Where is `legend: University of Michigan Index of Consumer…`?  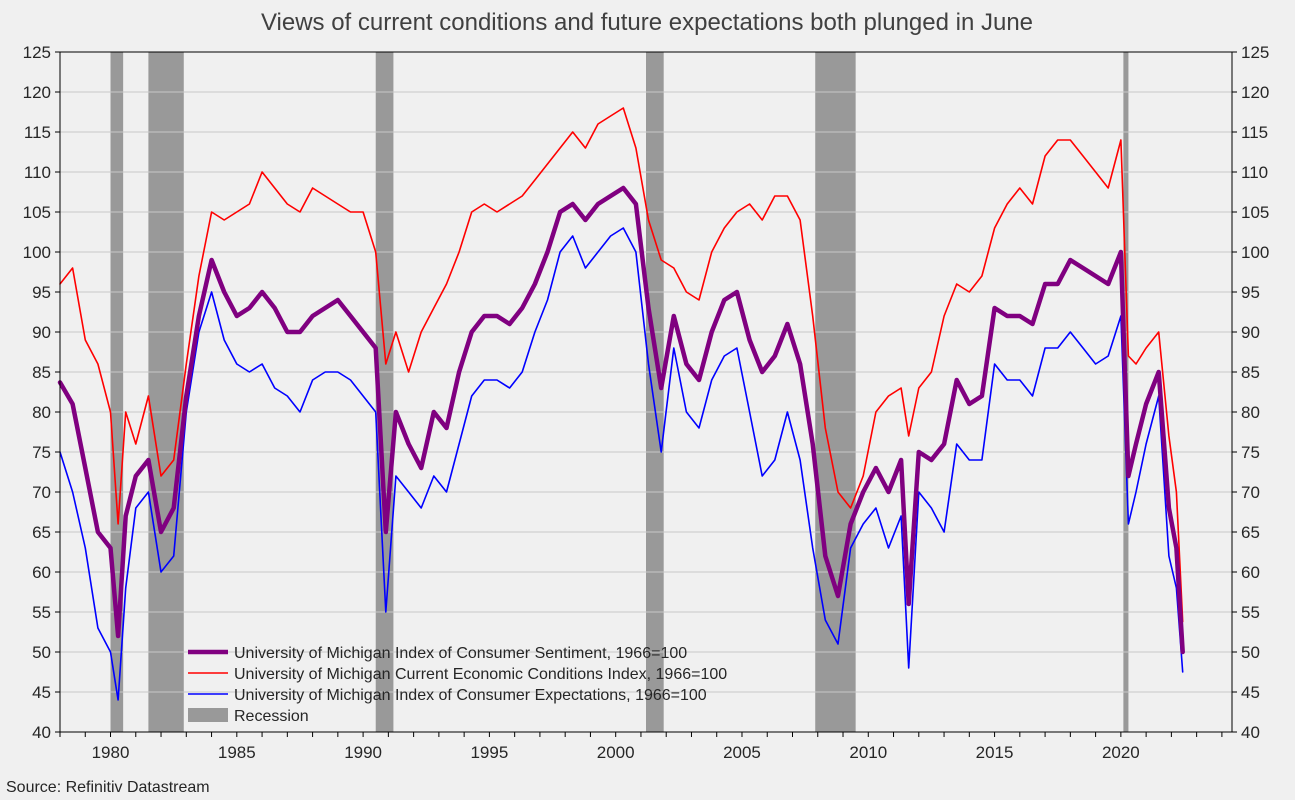
legend: University of Michigan Index of Consumer… is located at coordinates (457, 685).